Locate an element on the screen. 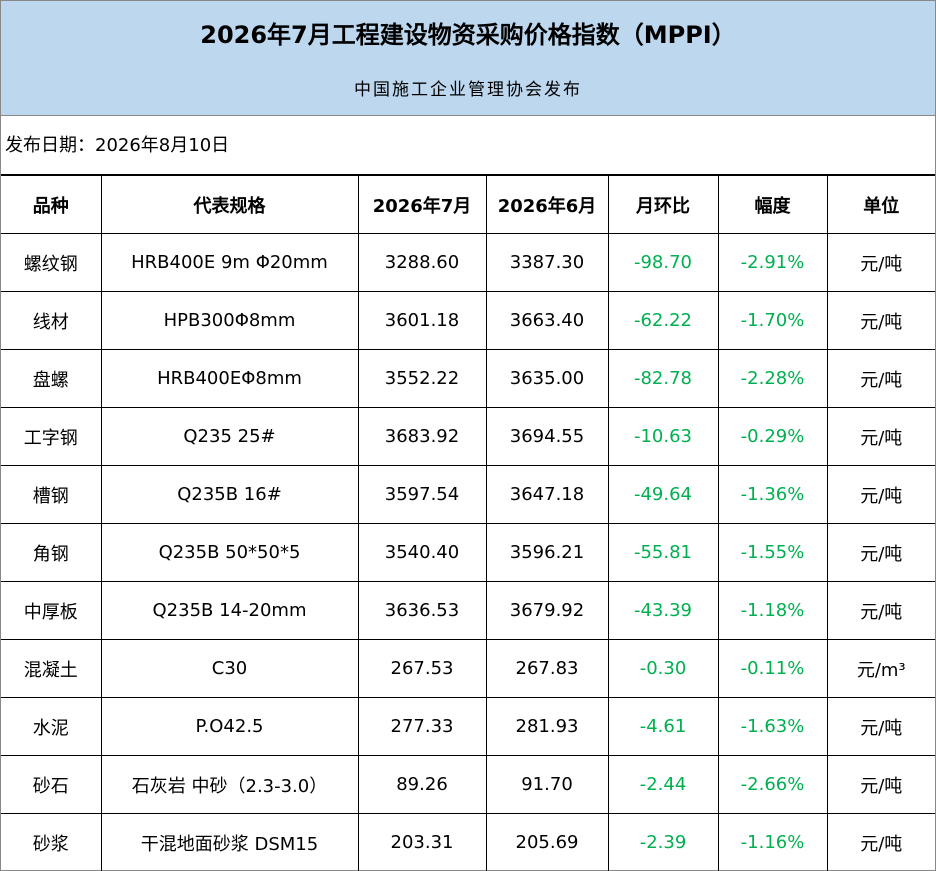 This screenshot has height=871, width=936. table-cell: -2.28% is located at coordinates (772, 378).